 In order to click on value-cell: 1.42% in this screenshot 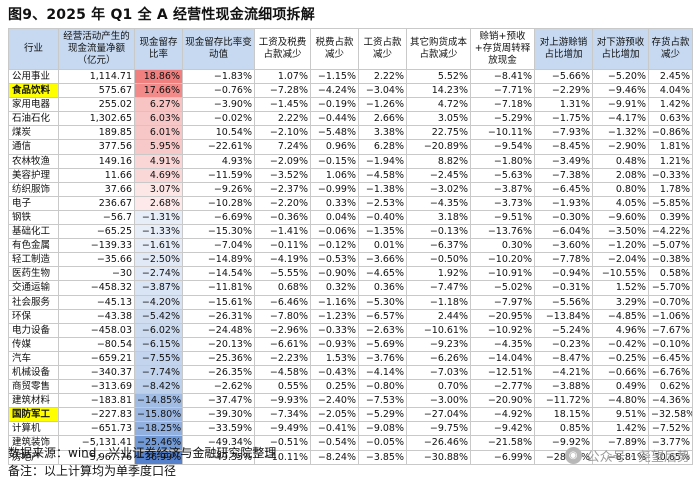, I will do `click(620, 429)`.